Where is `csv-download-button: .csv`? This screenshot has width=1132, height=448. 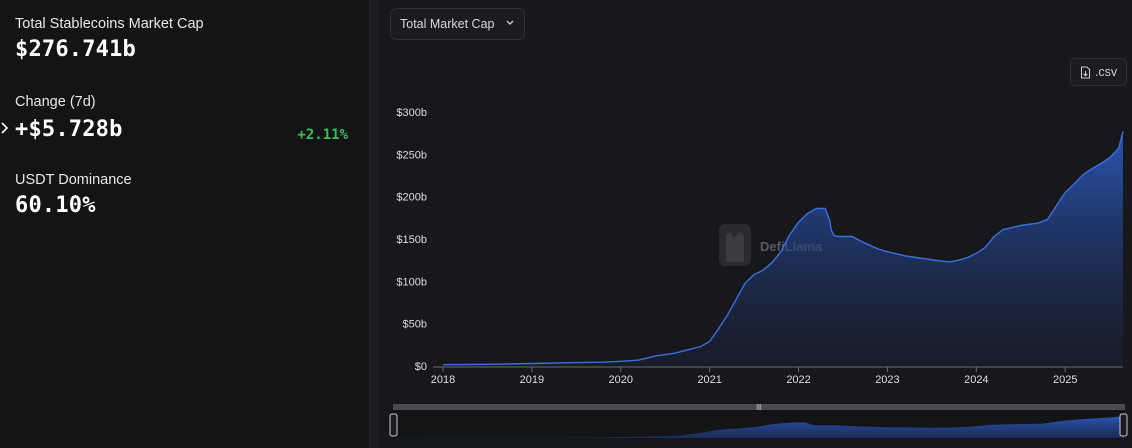 csv-download-button: .csv is located at coordinates (1098, 72).